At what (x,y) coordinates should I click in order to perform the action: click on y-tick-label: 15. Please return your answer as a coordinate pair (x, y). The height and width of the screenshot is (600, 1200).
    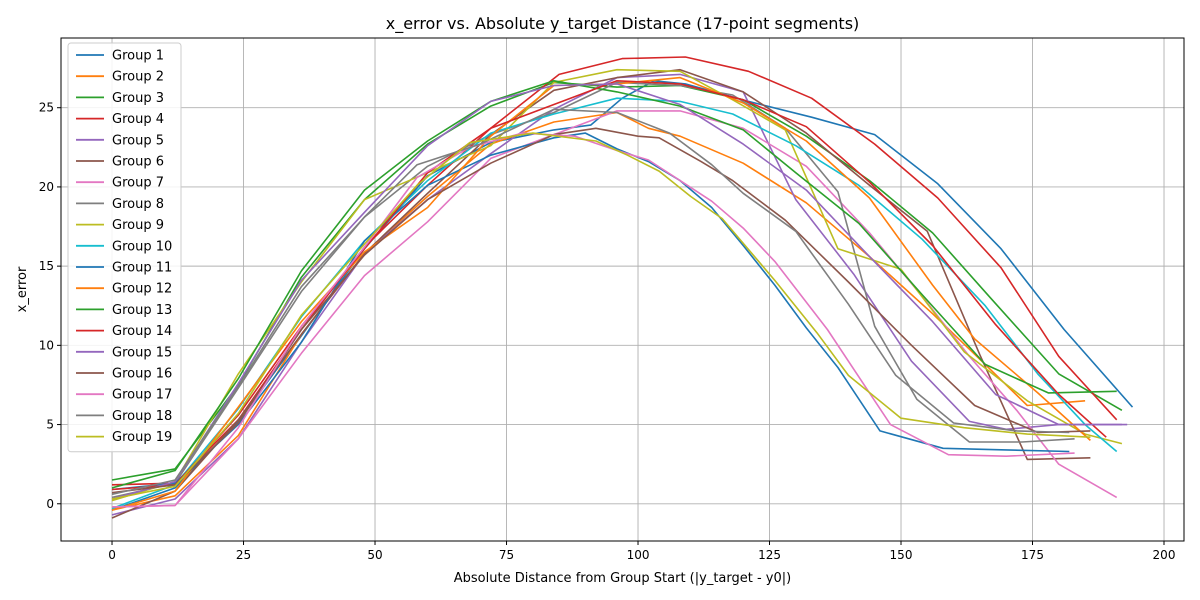
    Looking at the image, I should click on (46, 266).